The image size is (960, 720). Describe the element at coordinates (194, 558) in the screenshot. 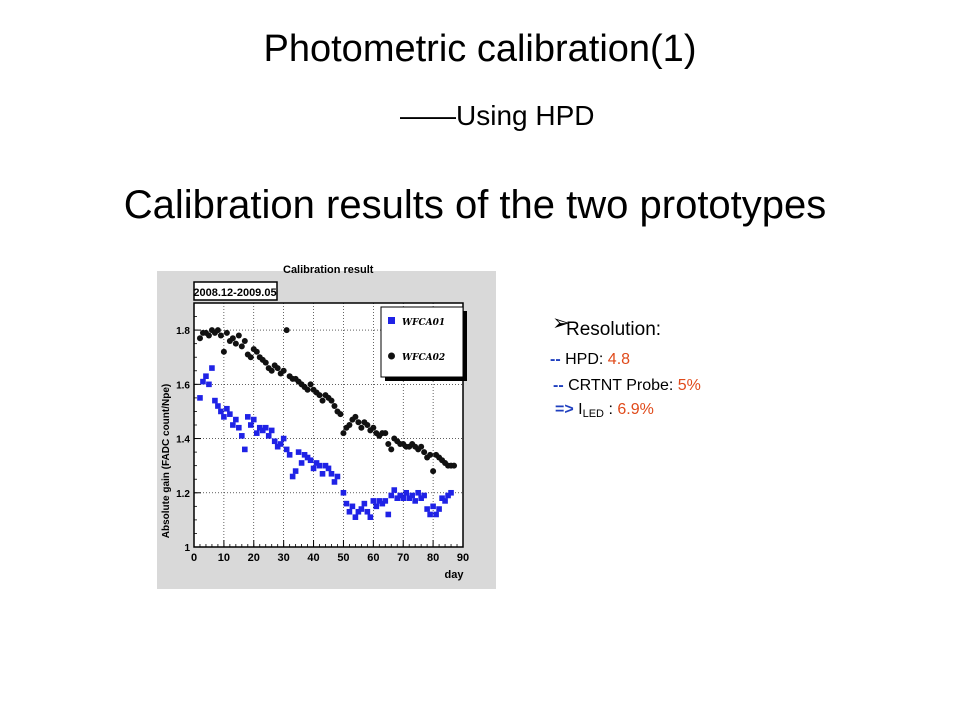

I see `x-tick-label: 0` at that location.